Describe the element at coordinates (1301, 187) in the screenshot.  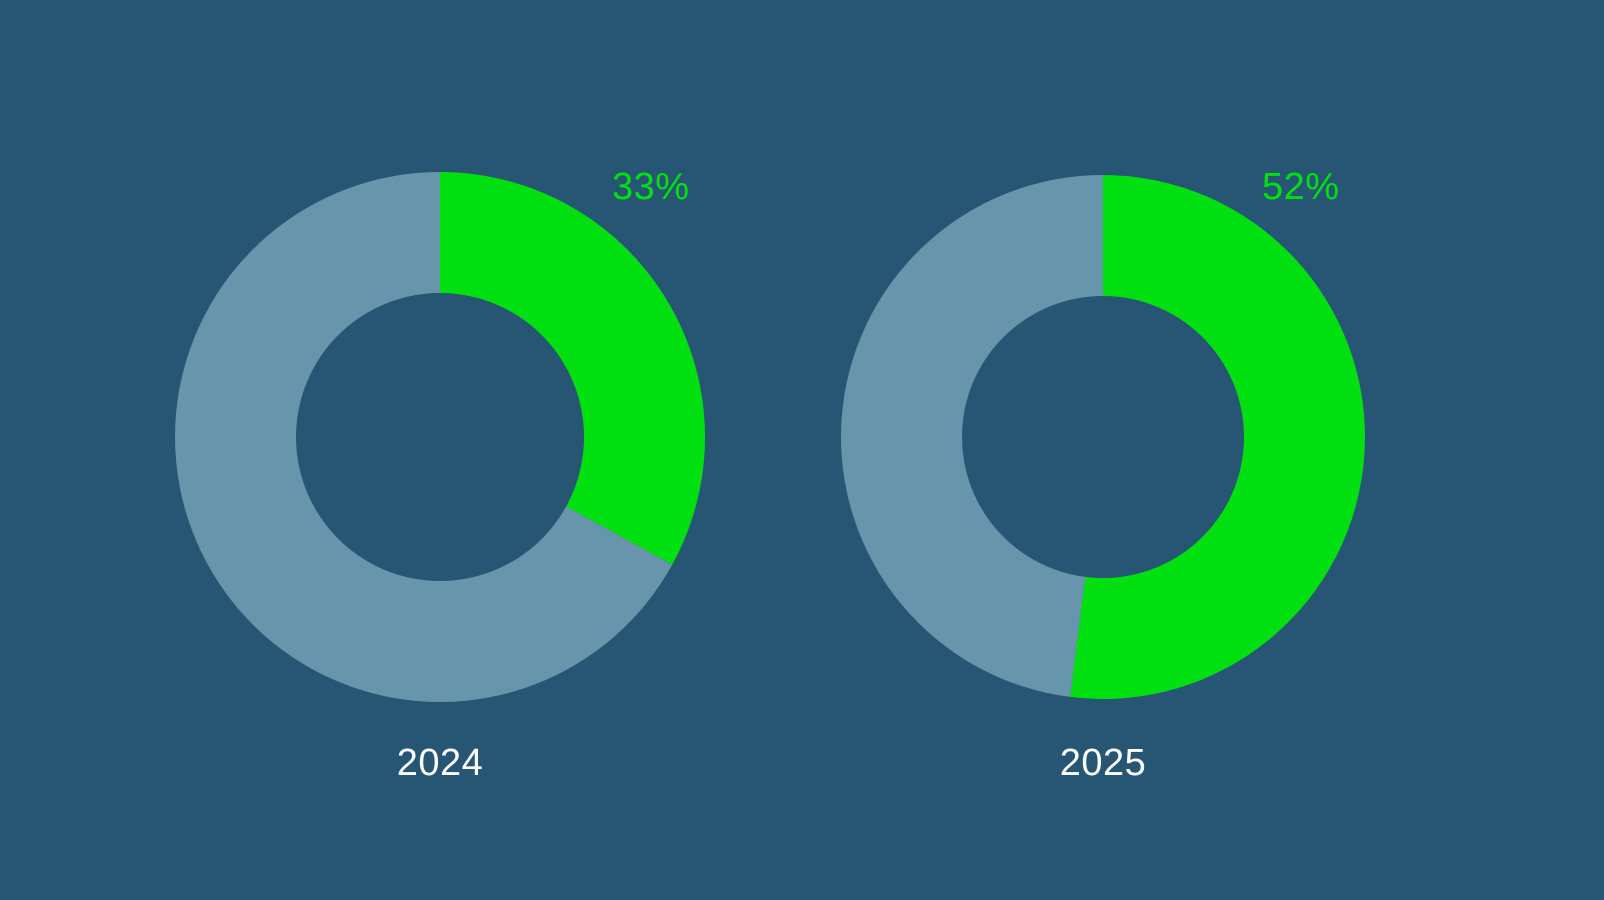
I see `value-label-2025: 52%` at that location.